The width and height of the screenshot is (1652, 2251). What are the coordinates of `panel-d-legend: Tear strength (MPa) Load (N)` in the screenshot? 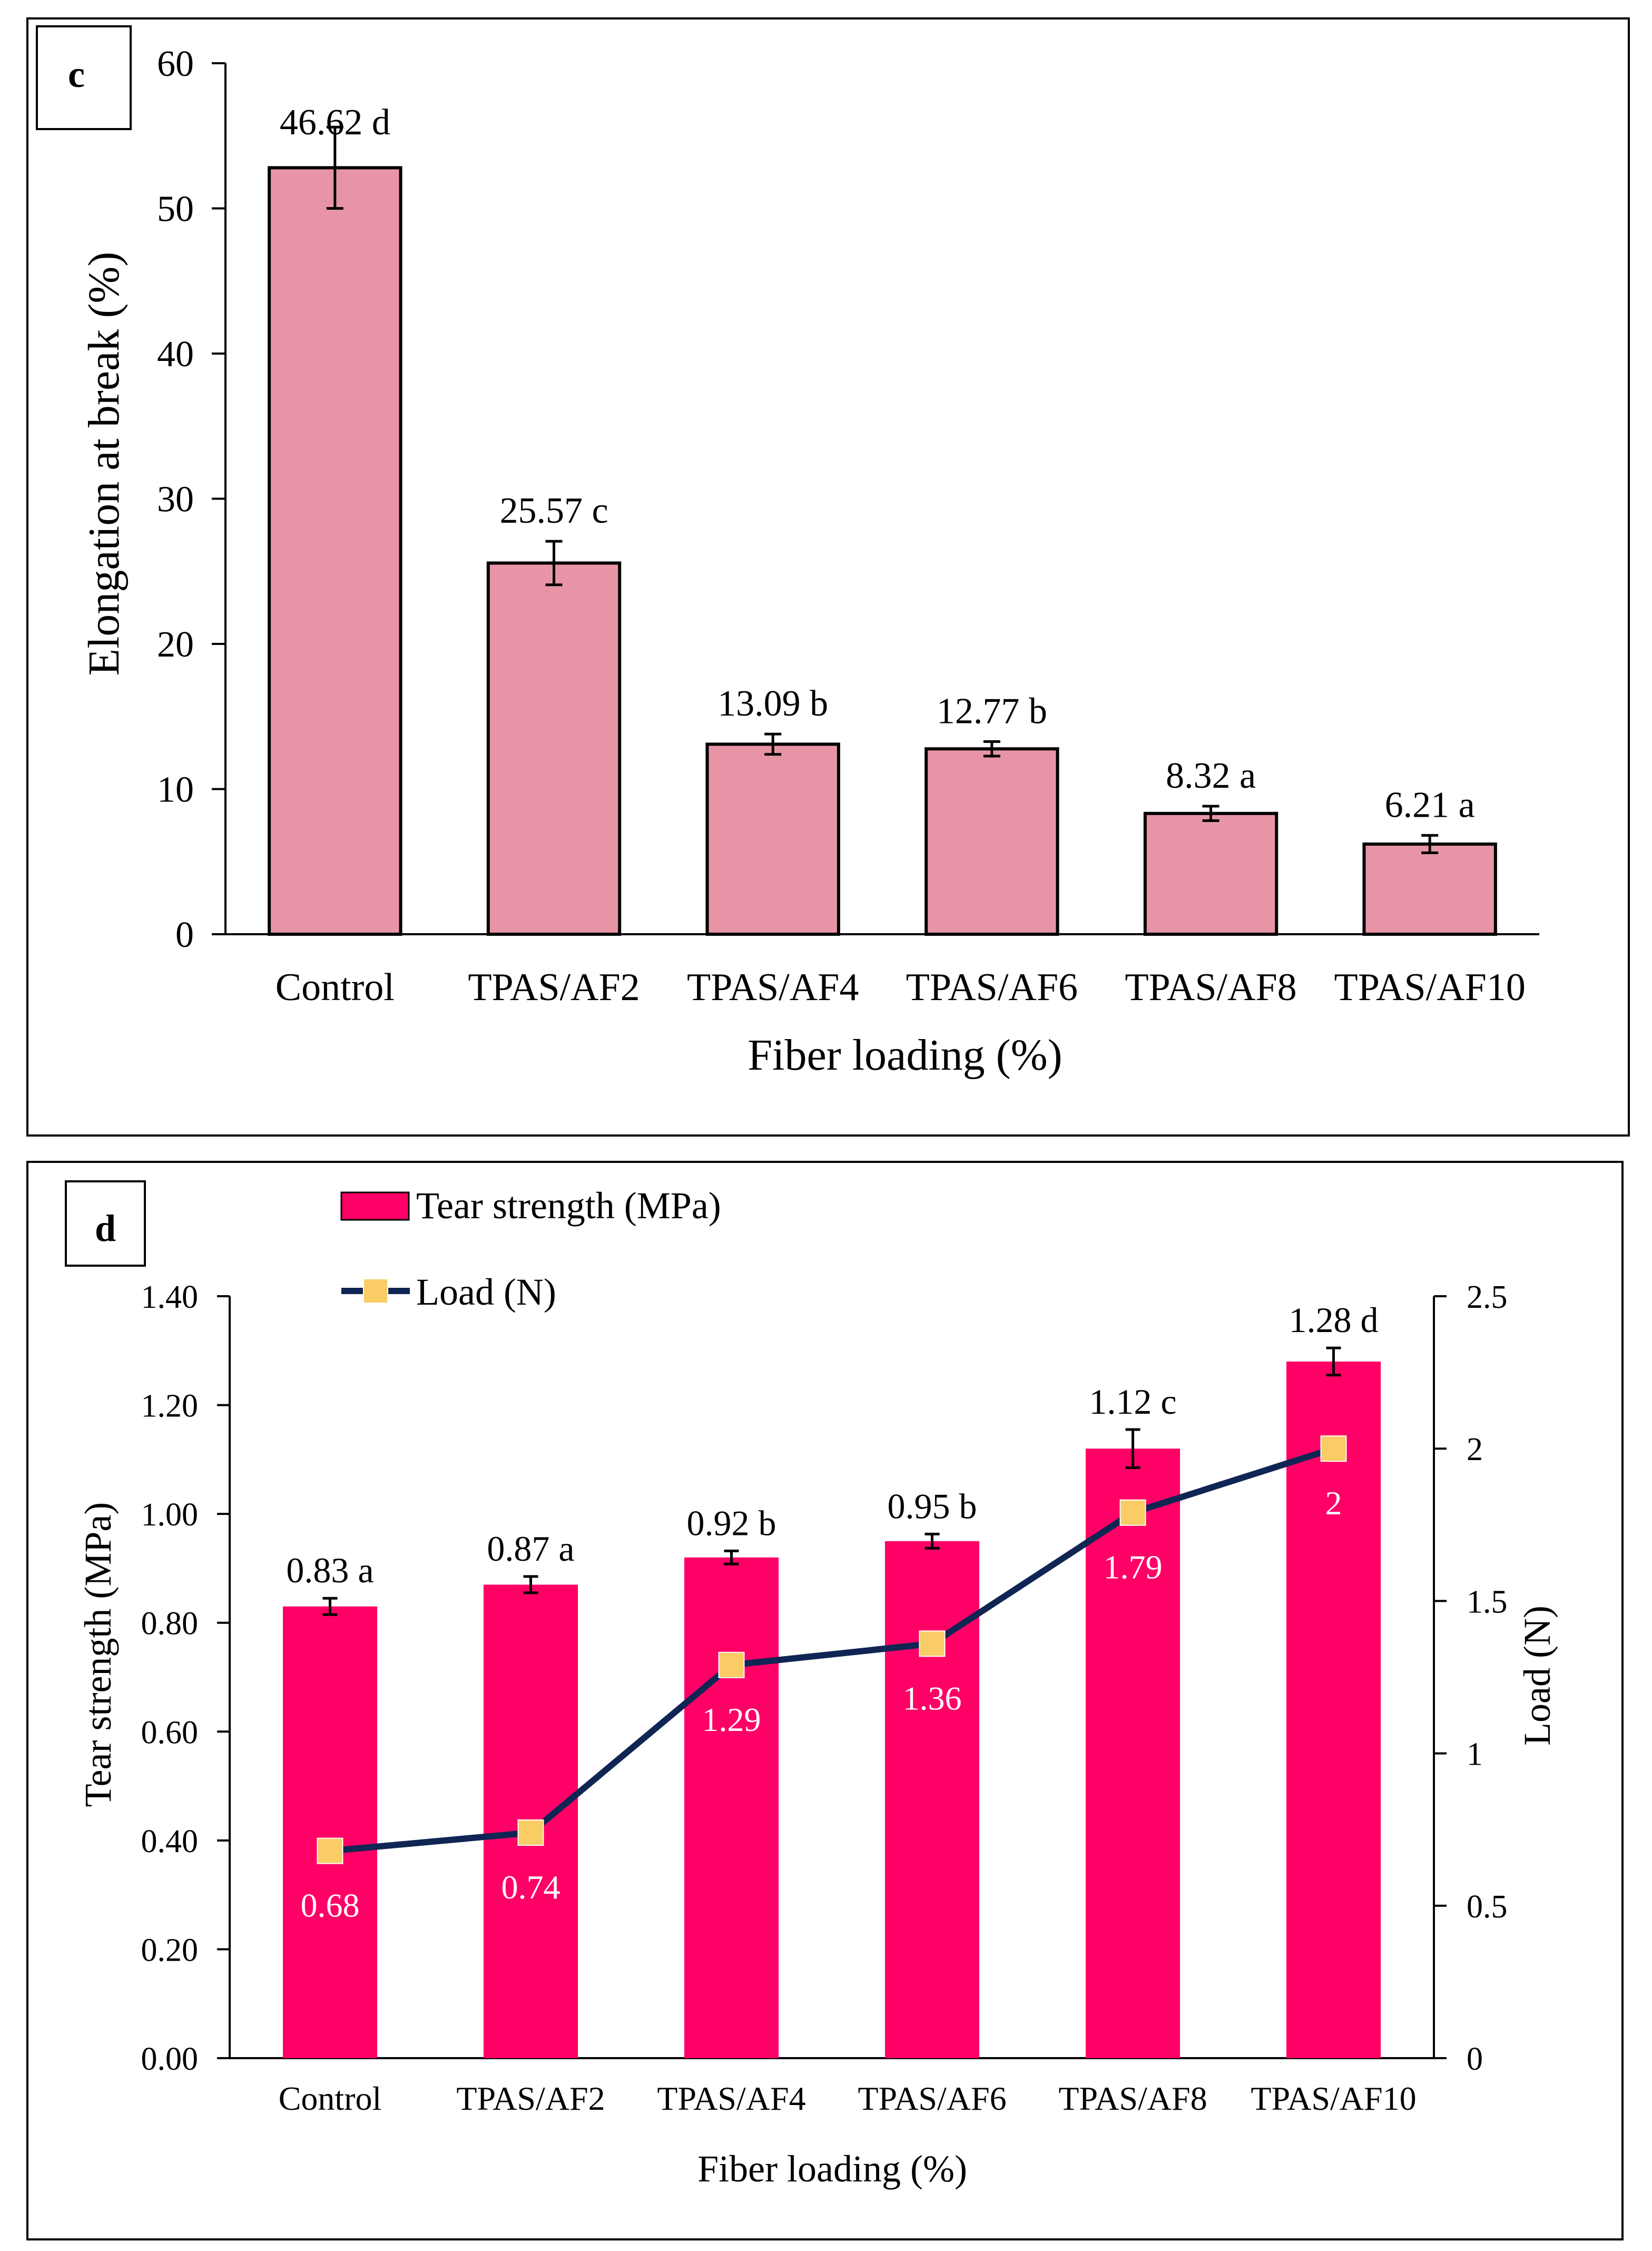 It's located at (530, 1249).